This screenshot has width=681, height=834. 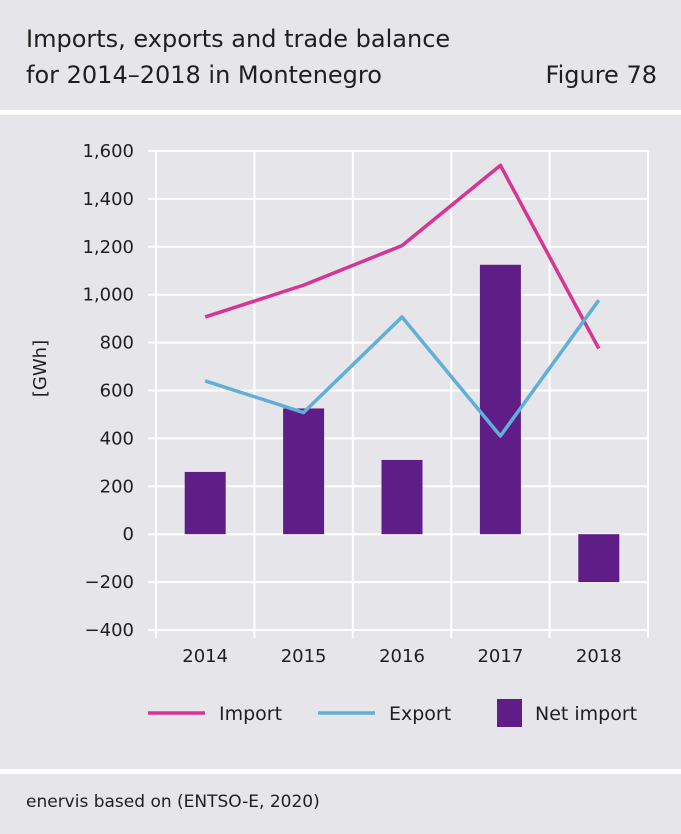 I want to click on y-tick-label: −200, so click(x=109, y=582).